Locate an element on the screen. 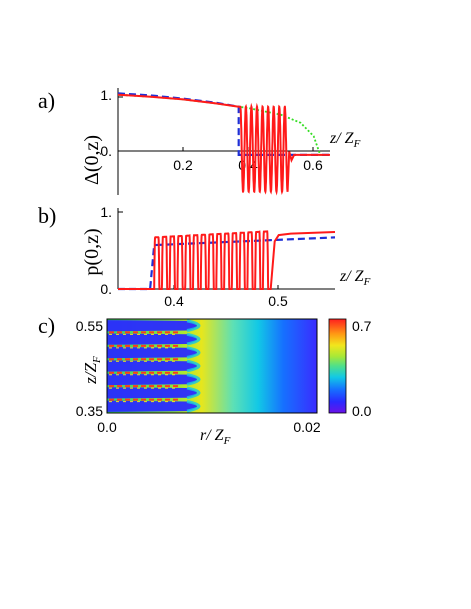 The height and width of the screenshot is (609, 471). panel-c-label: c) is located at coordinates (46, 325).